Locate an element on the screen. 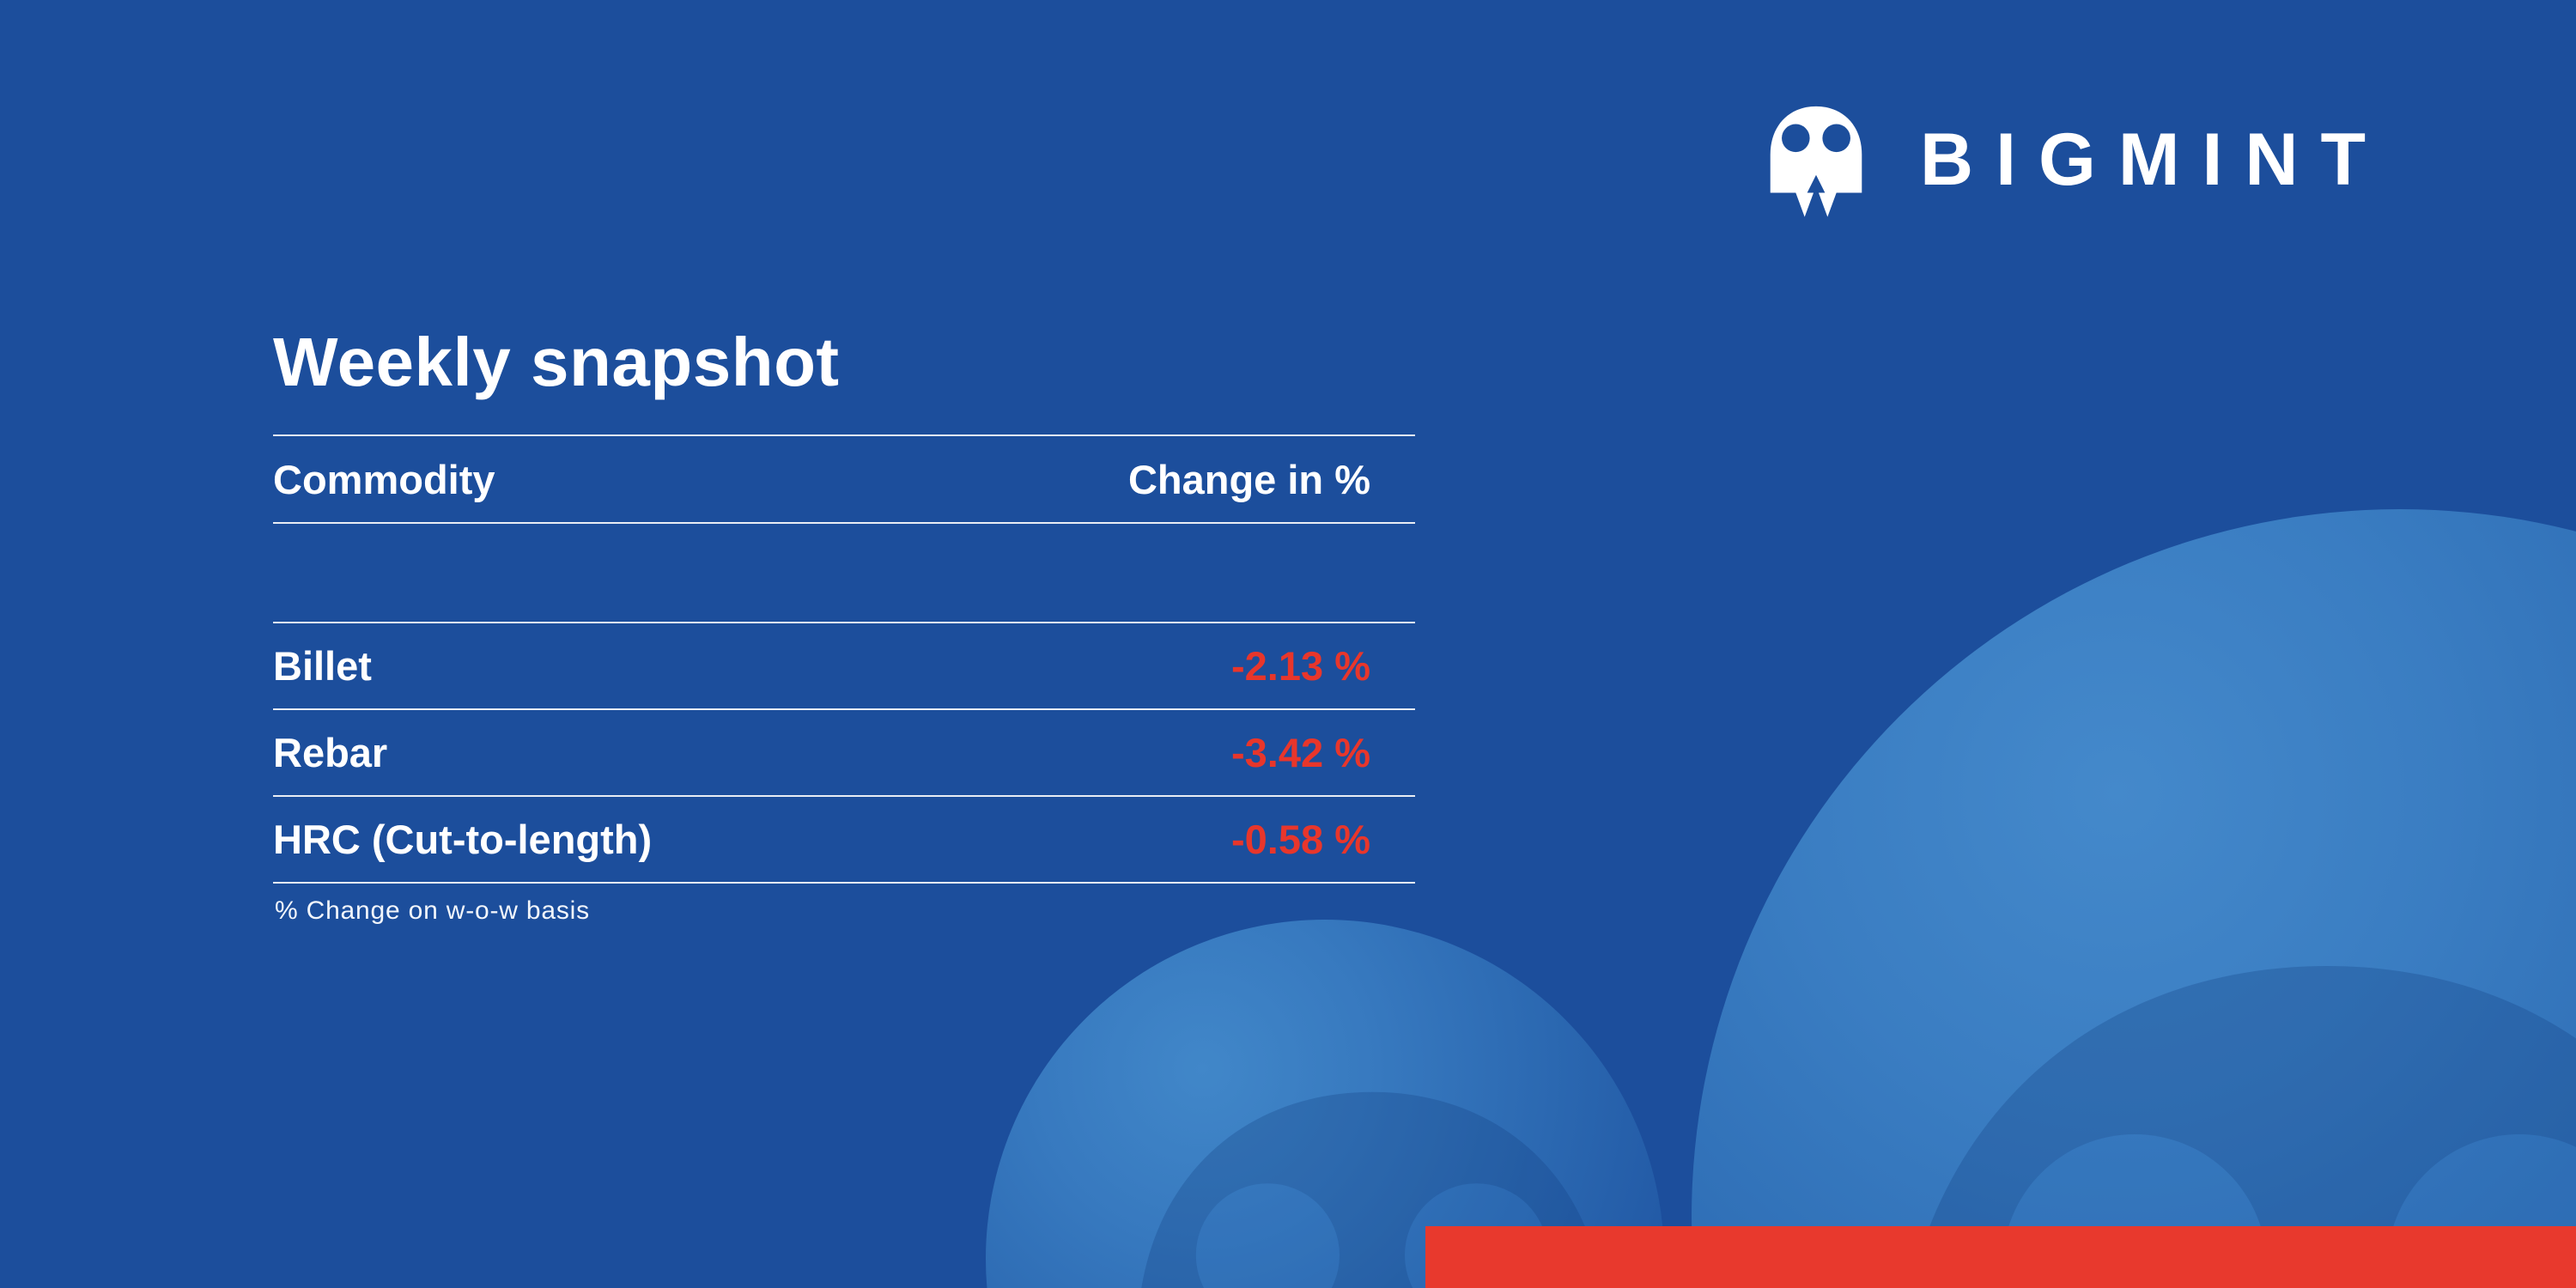  page-title: Weekly snapshot is located at coordinates (556, 362).